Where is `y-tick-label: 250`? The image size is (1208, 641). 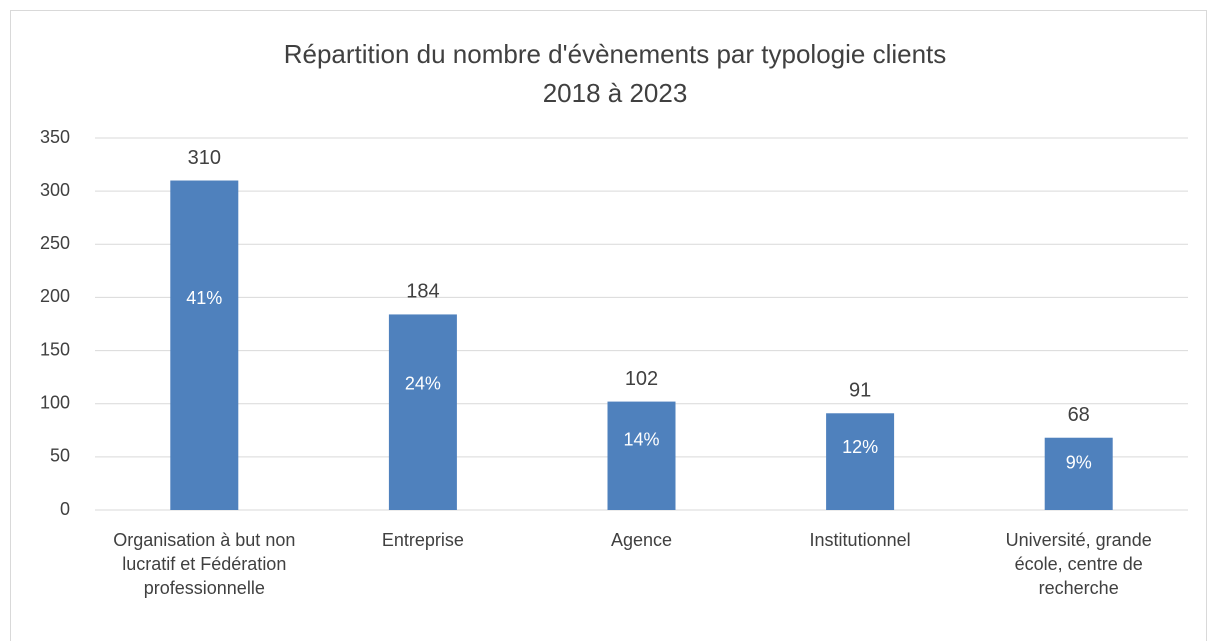
y-tick-label: 250 is located at coordinates (55, 243).